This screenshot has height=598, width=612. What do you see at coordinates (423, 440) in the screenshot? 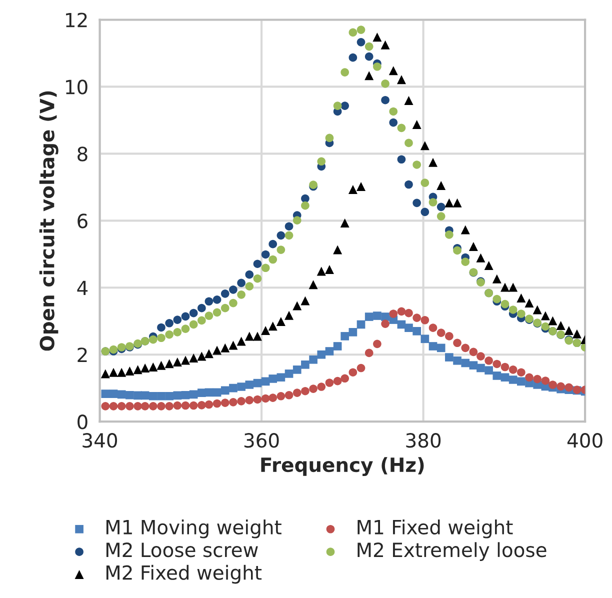
I see `x-tick-label: 380` at bounding box center [423, 440].